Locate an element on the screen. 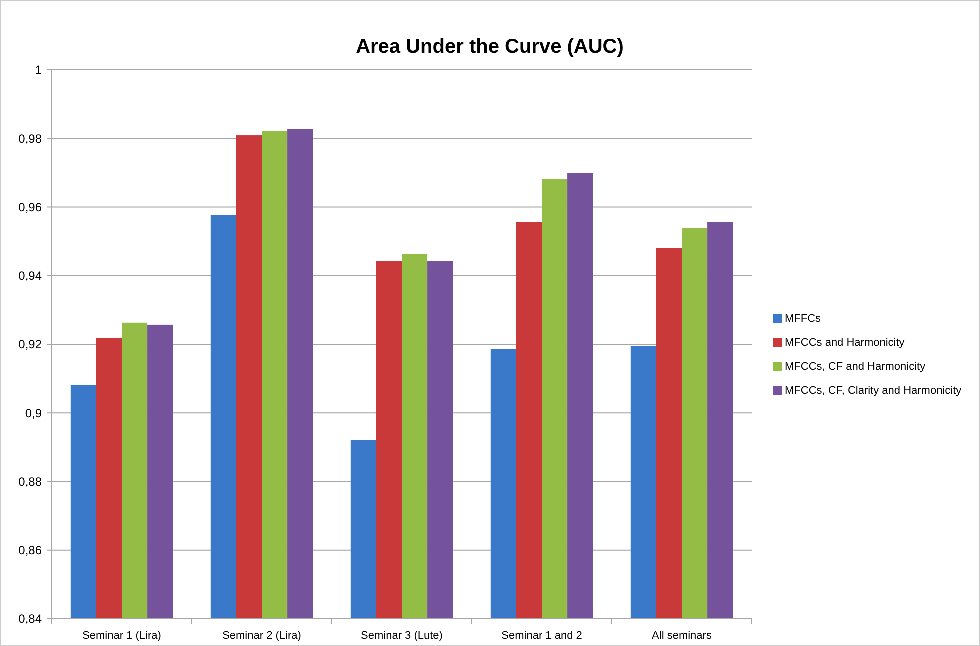 This screenshot has height=646, width=980. legend-label: MFCCs, CF and Harmonicity is located at coordinates (855, 366).